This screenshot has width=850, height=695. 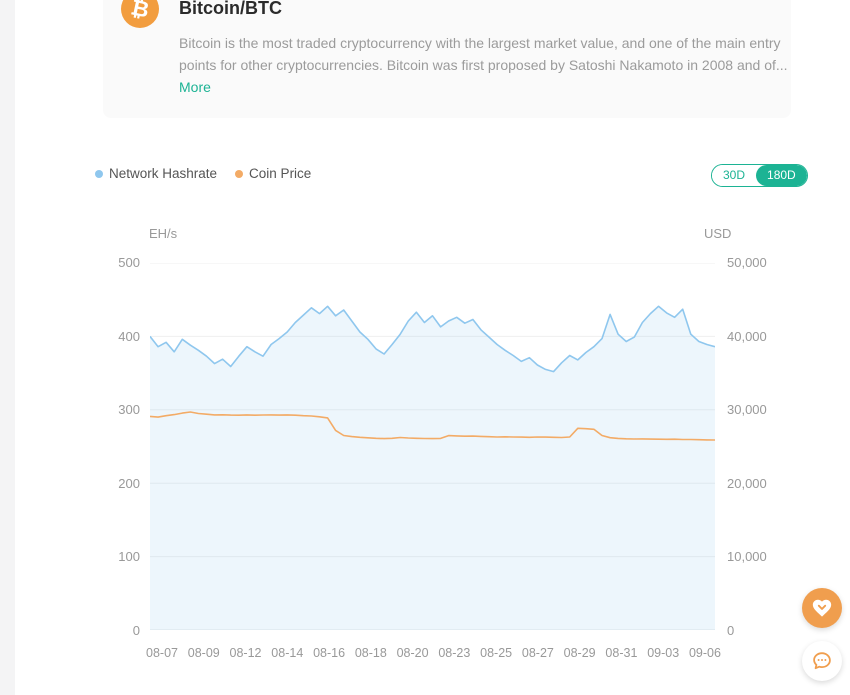 What do you see at coordinates (7, 347) in the screenshot?
I see `page-left-gutter` at bounding box center [7, 347].